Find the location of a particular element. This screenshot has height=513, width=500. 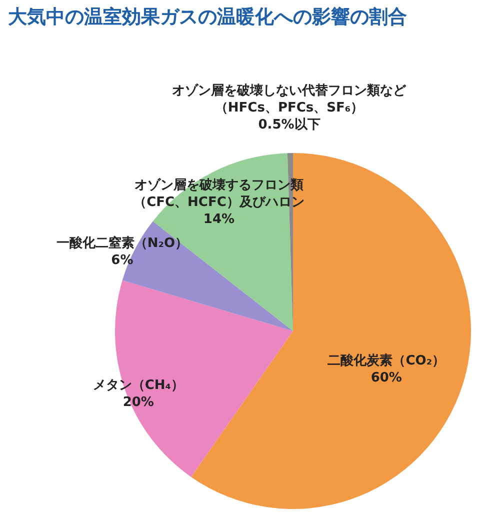

slice-label: 一酸化二窒素（N₂O） is located at coordinates (122, 242).